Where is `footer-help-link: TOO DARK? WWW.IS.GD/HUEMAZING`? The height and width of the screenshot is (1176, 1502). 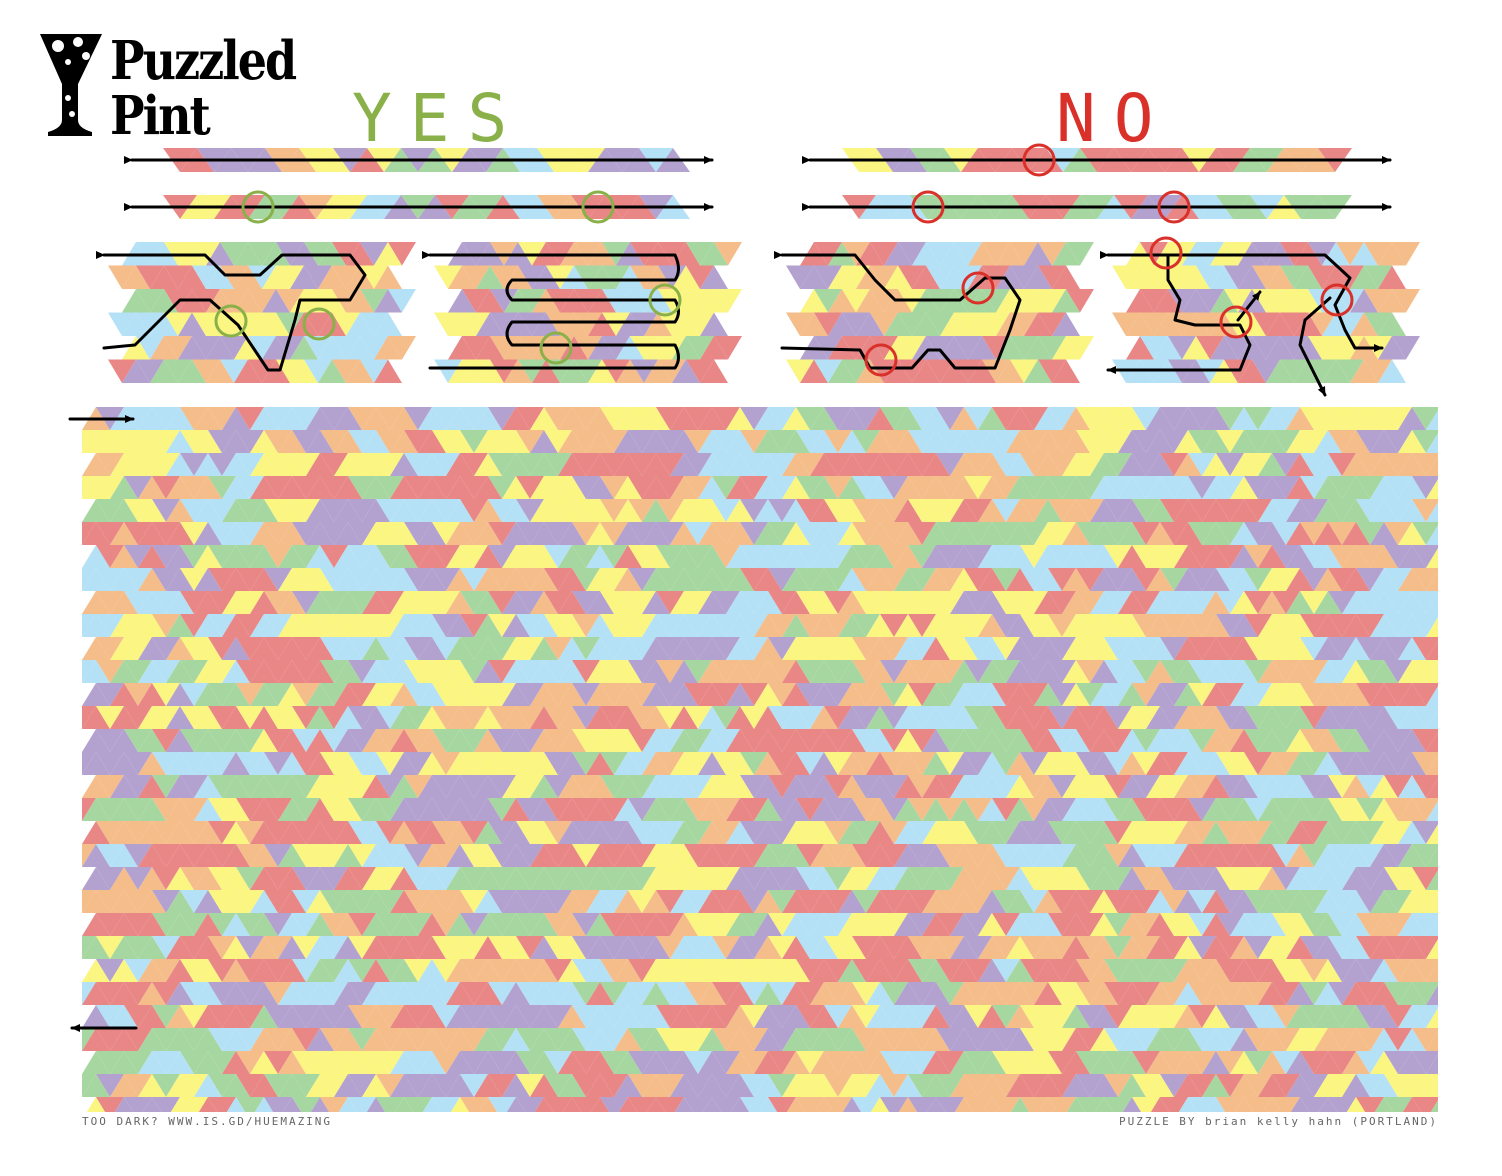 footer-help-link: TOO DARK? WWW.IS.GD/HUEMAZING is located at coordinates (207, 1121).